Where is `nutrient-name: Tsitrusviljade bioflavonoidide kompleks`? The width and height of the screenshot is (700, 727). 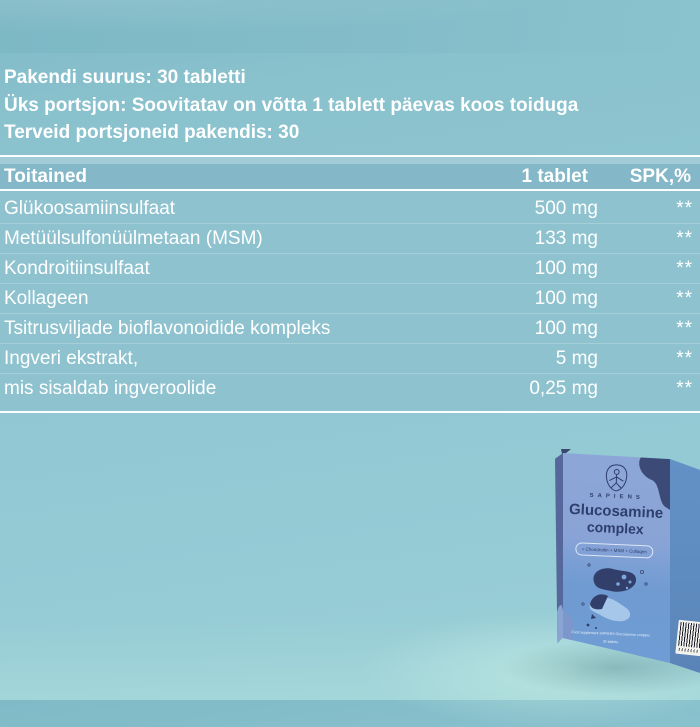 nutrient-name: Tsitrusviljade bioflavonoidide kompleks is located at coordinates (167, 328).